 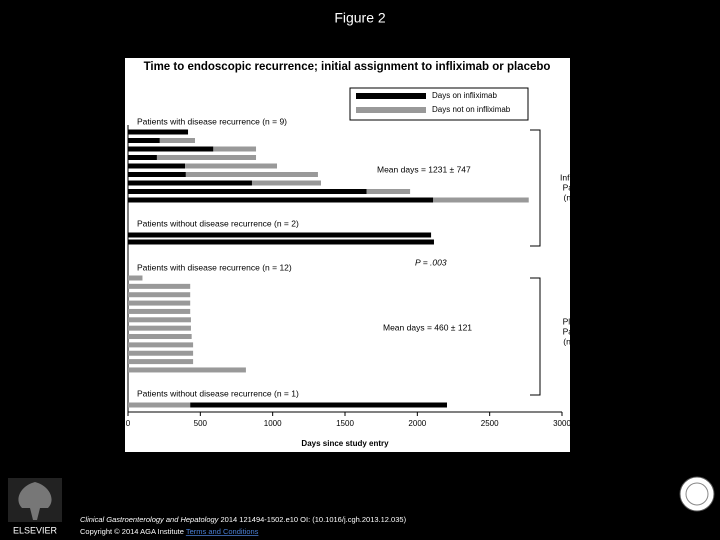 I want to click on x-tick-label: 500, so click(x=201, y=423).